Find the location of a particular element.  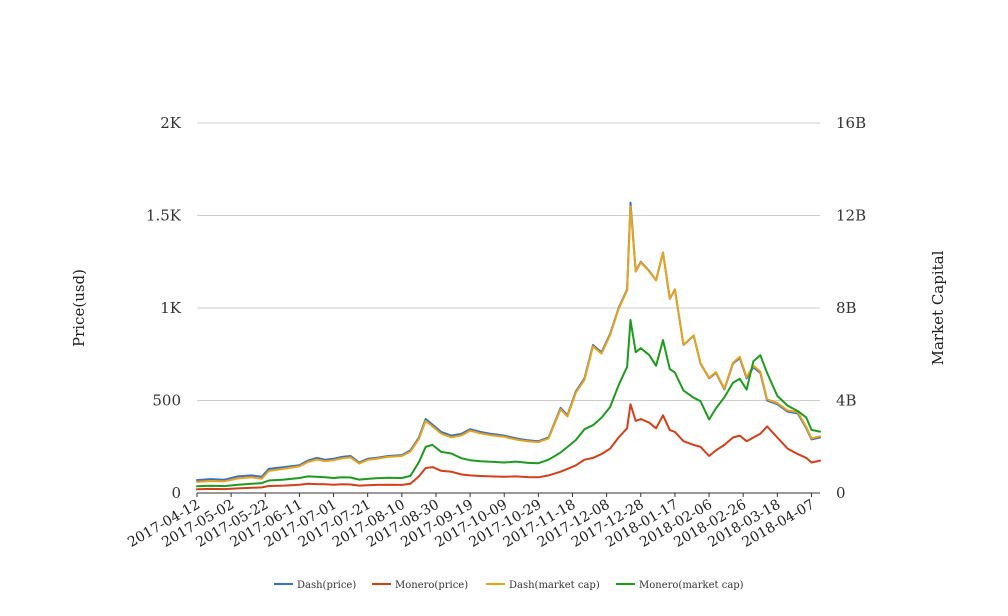

y-left-tick-label: 2K is located at coordinates (171, 123).